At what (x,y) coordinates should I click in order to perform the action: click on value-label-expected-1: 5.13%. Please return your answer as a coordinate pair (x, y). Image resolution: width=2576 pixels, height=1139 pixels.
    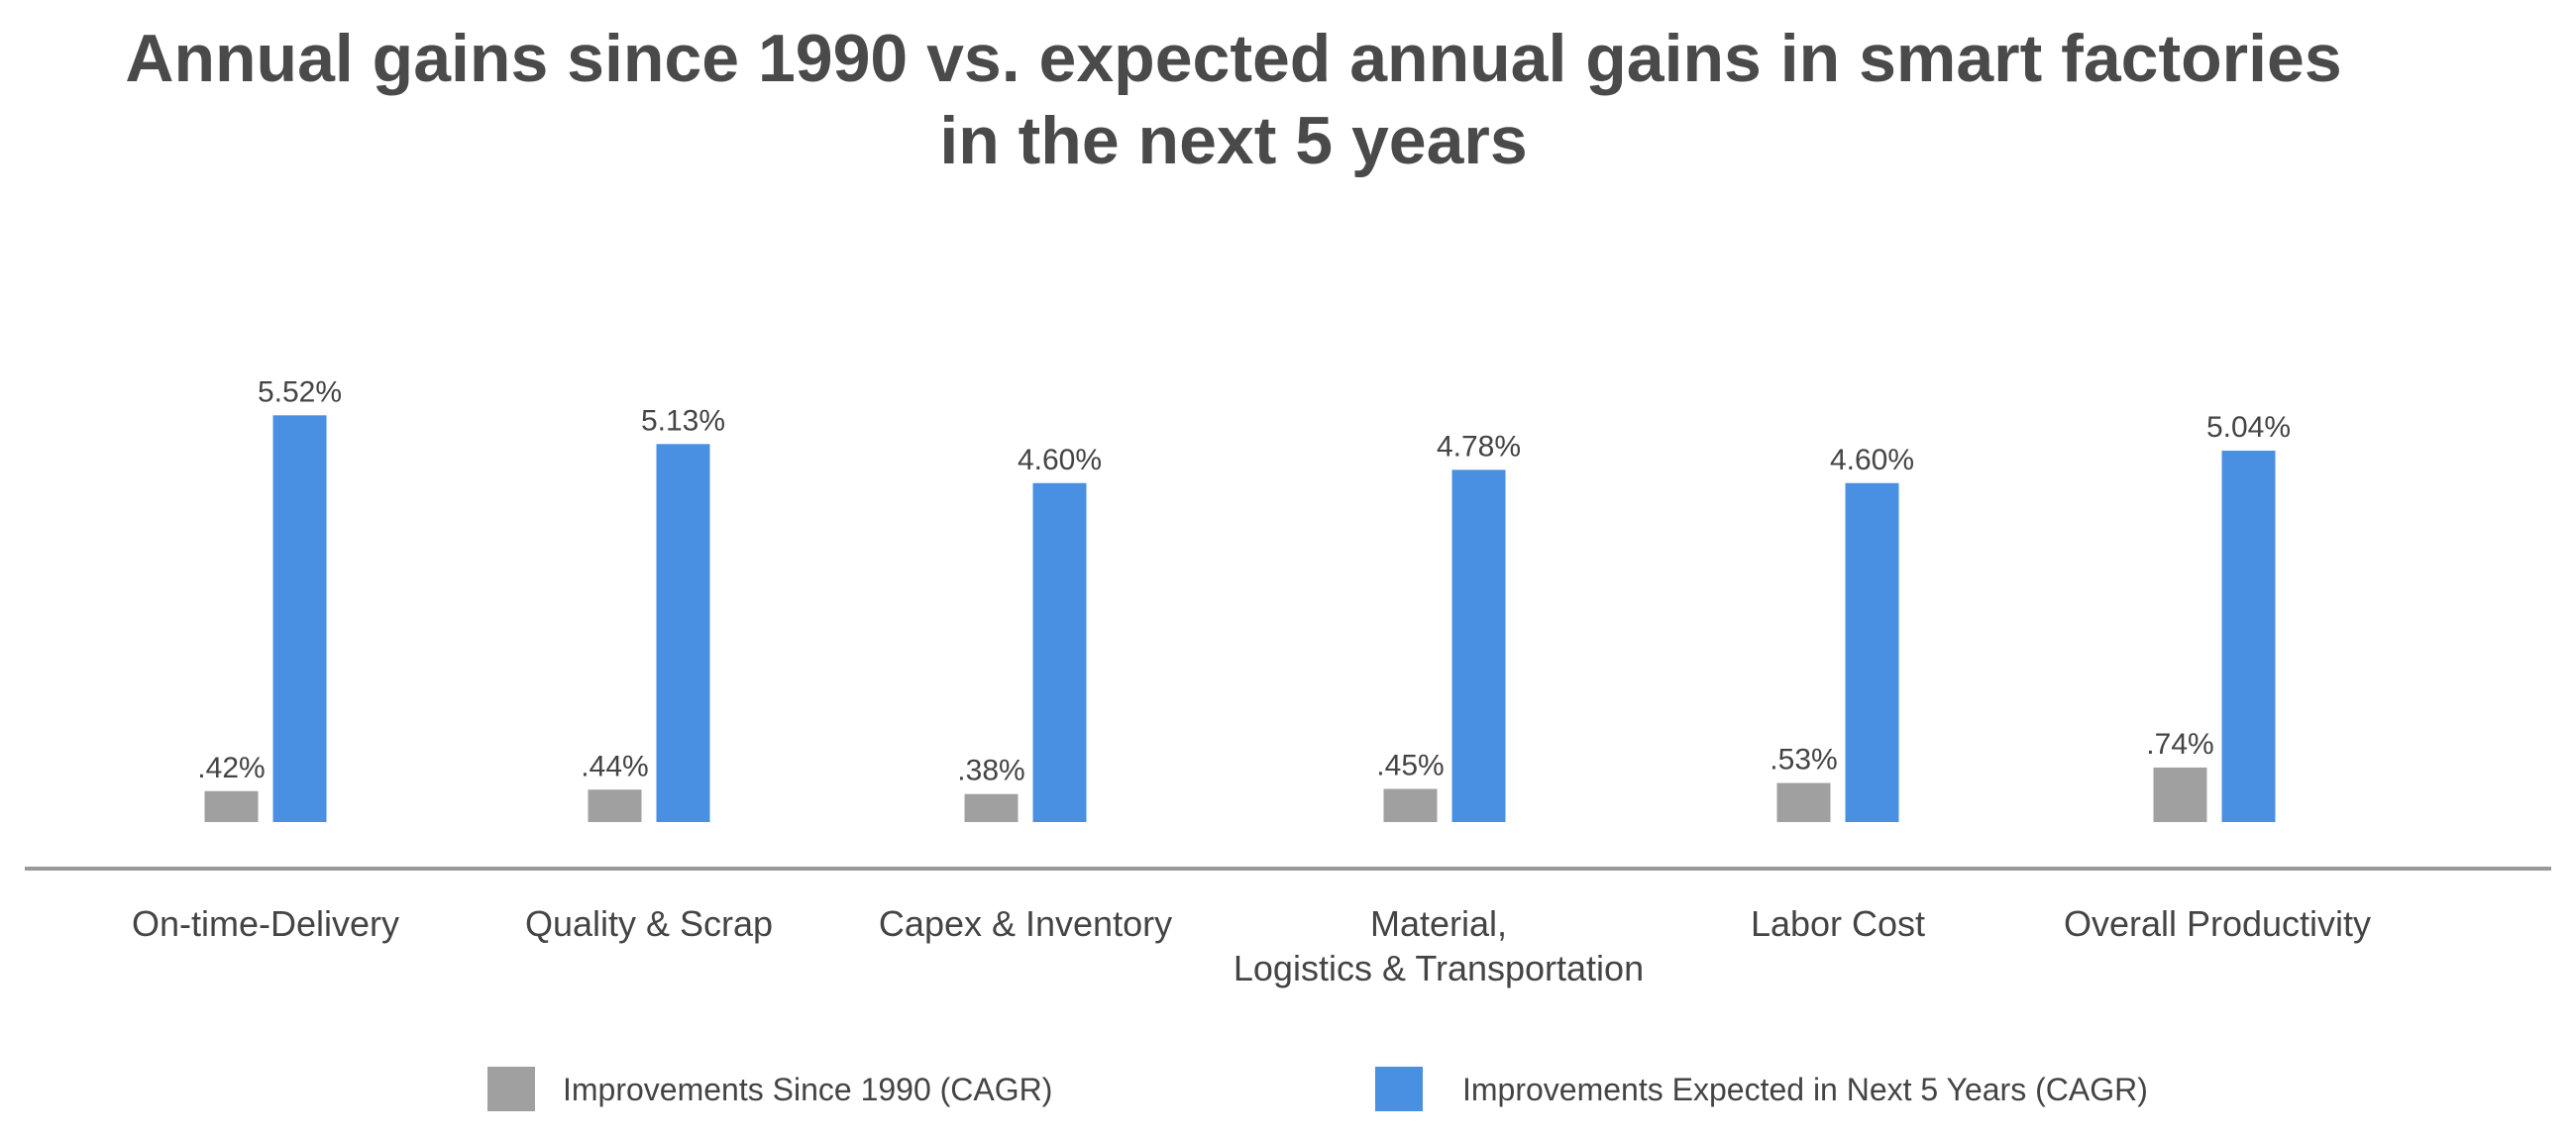
    Looking at the image, I should click on (683, 420).